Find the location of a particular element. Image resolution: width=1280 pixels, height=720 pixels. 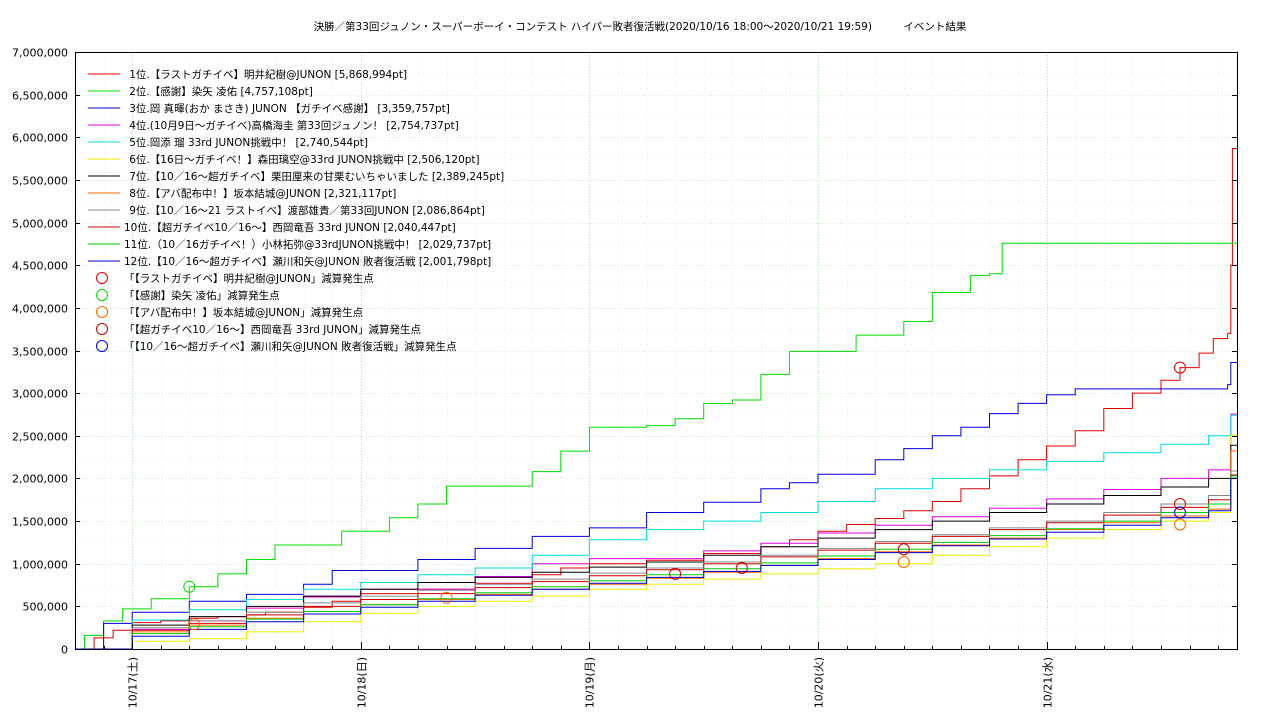

x-tick-label: 10/18(日) is located at coordinates (362, 682).